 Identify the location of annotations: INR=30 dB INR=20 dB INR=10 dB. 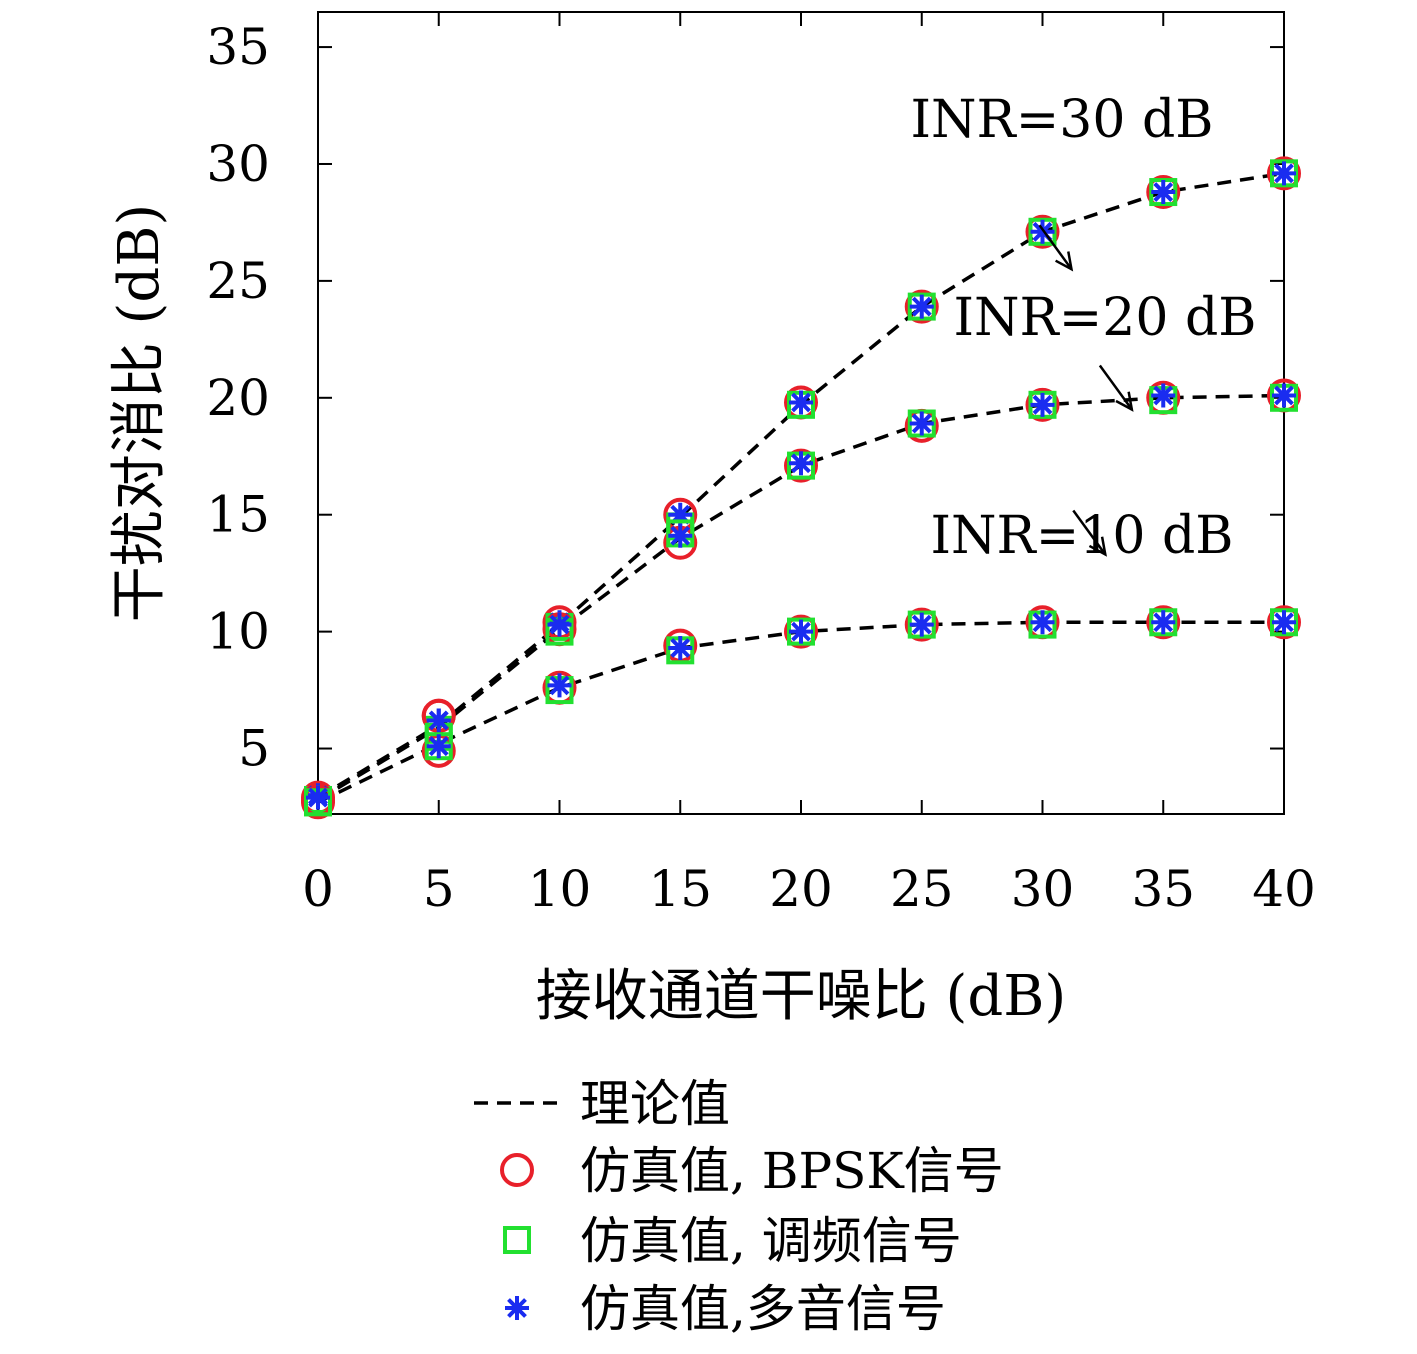
(1084, 328).